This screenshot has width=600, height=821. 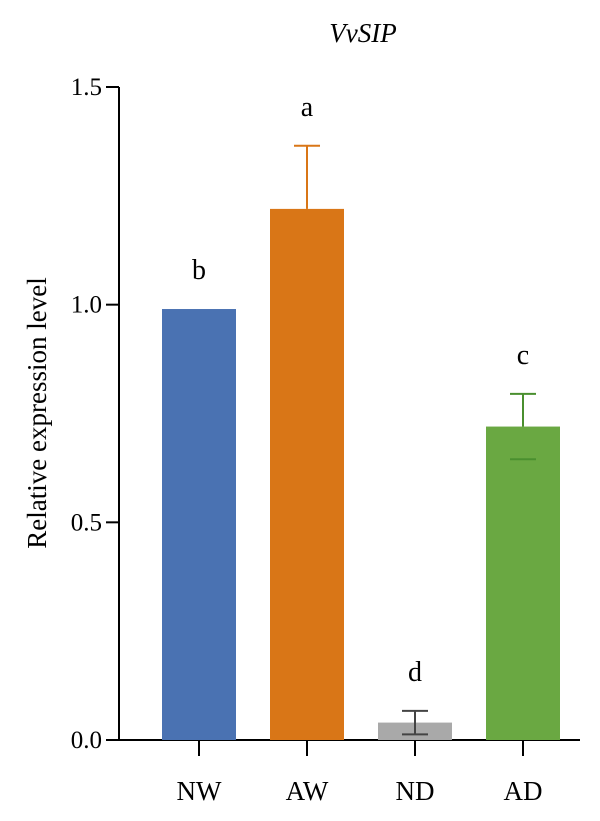 I want to click on chart-title: VvSIP, so click(x=362, y=33).